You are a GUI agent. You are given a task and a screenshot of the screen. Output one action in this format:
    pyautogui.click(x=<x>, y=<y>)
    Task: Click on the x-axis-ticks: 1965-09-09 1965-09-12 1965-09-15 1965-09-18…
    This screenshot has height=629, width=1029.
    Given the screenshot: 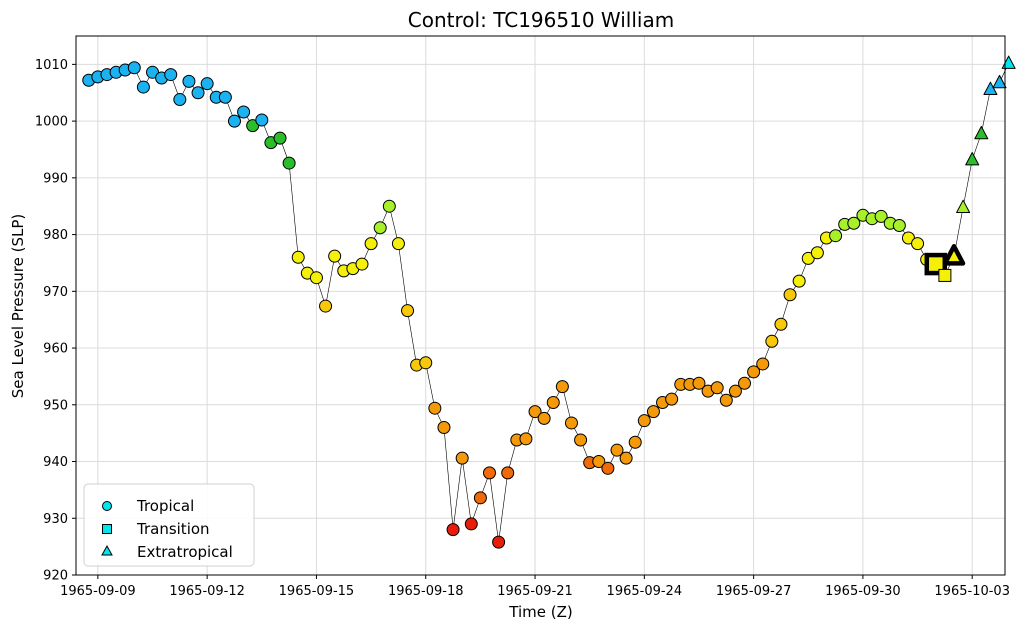 What is the action you would take?
    pyautogui.click(x=535, y=587)
    